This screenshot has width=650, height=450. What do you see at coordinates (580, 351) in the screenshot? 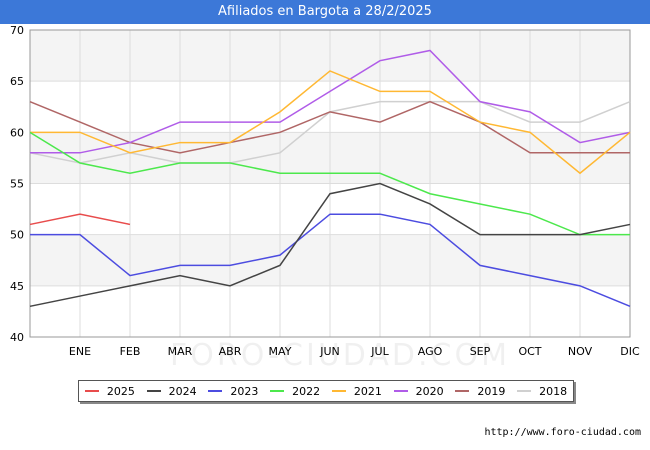
I see `x-tick-label: NOV` at bounding box center [580, 351].